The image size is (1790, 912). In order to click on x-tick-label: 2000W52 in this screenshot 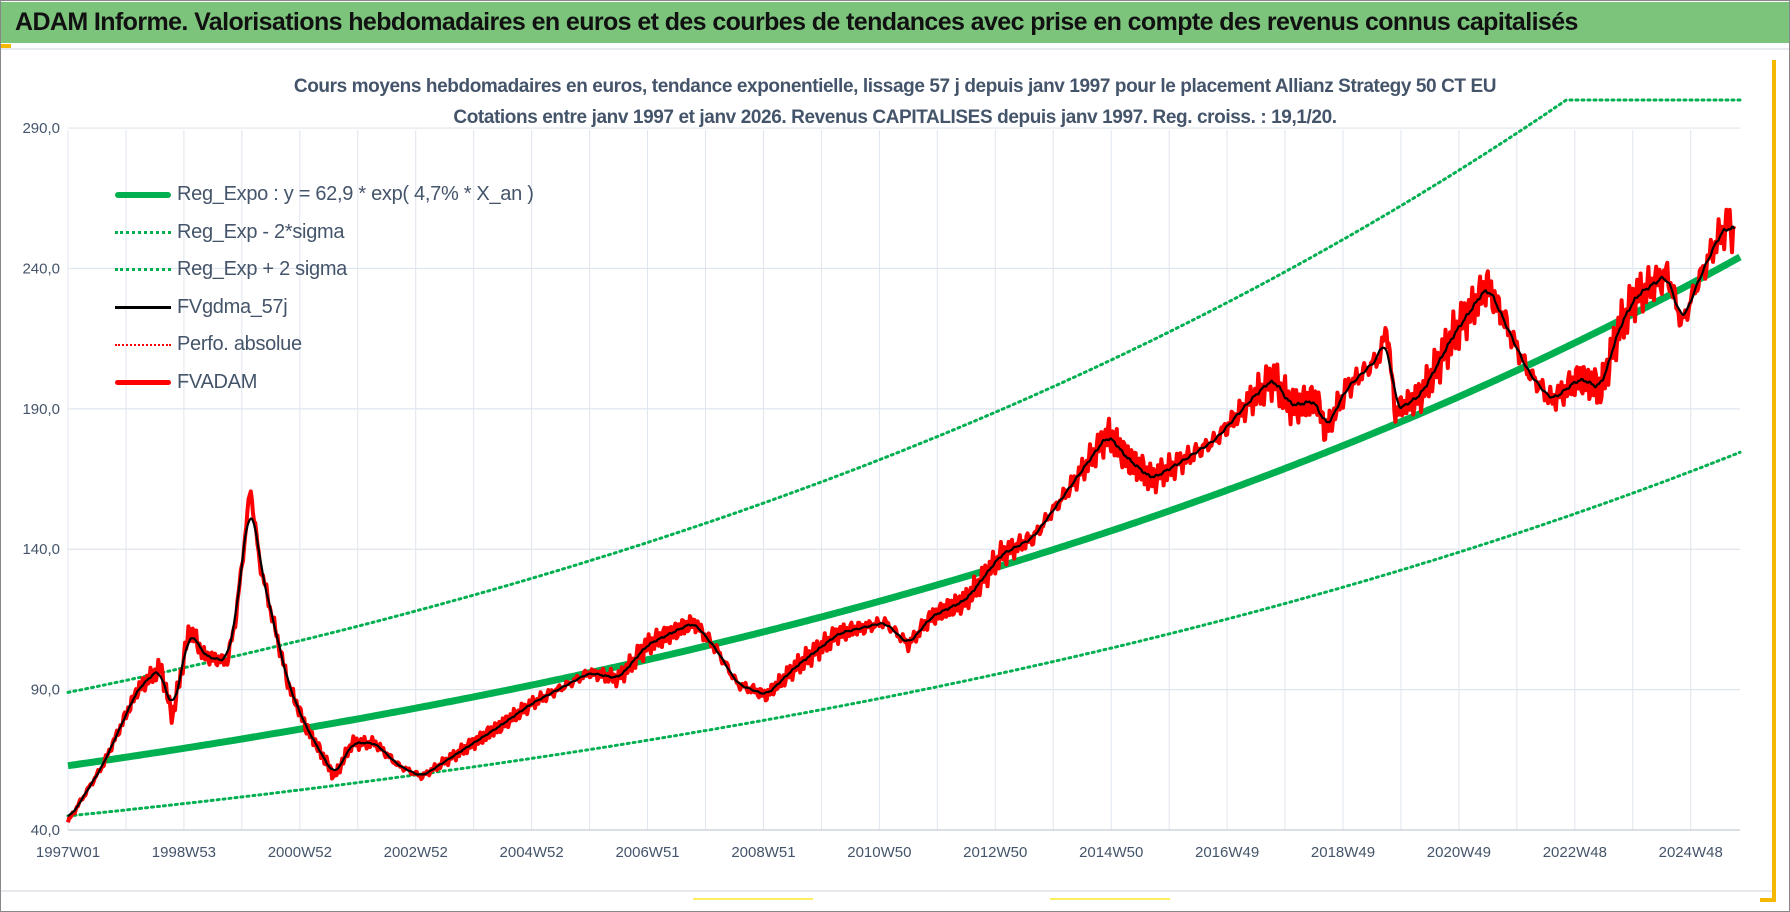, I will do `click(300, 852)`.